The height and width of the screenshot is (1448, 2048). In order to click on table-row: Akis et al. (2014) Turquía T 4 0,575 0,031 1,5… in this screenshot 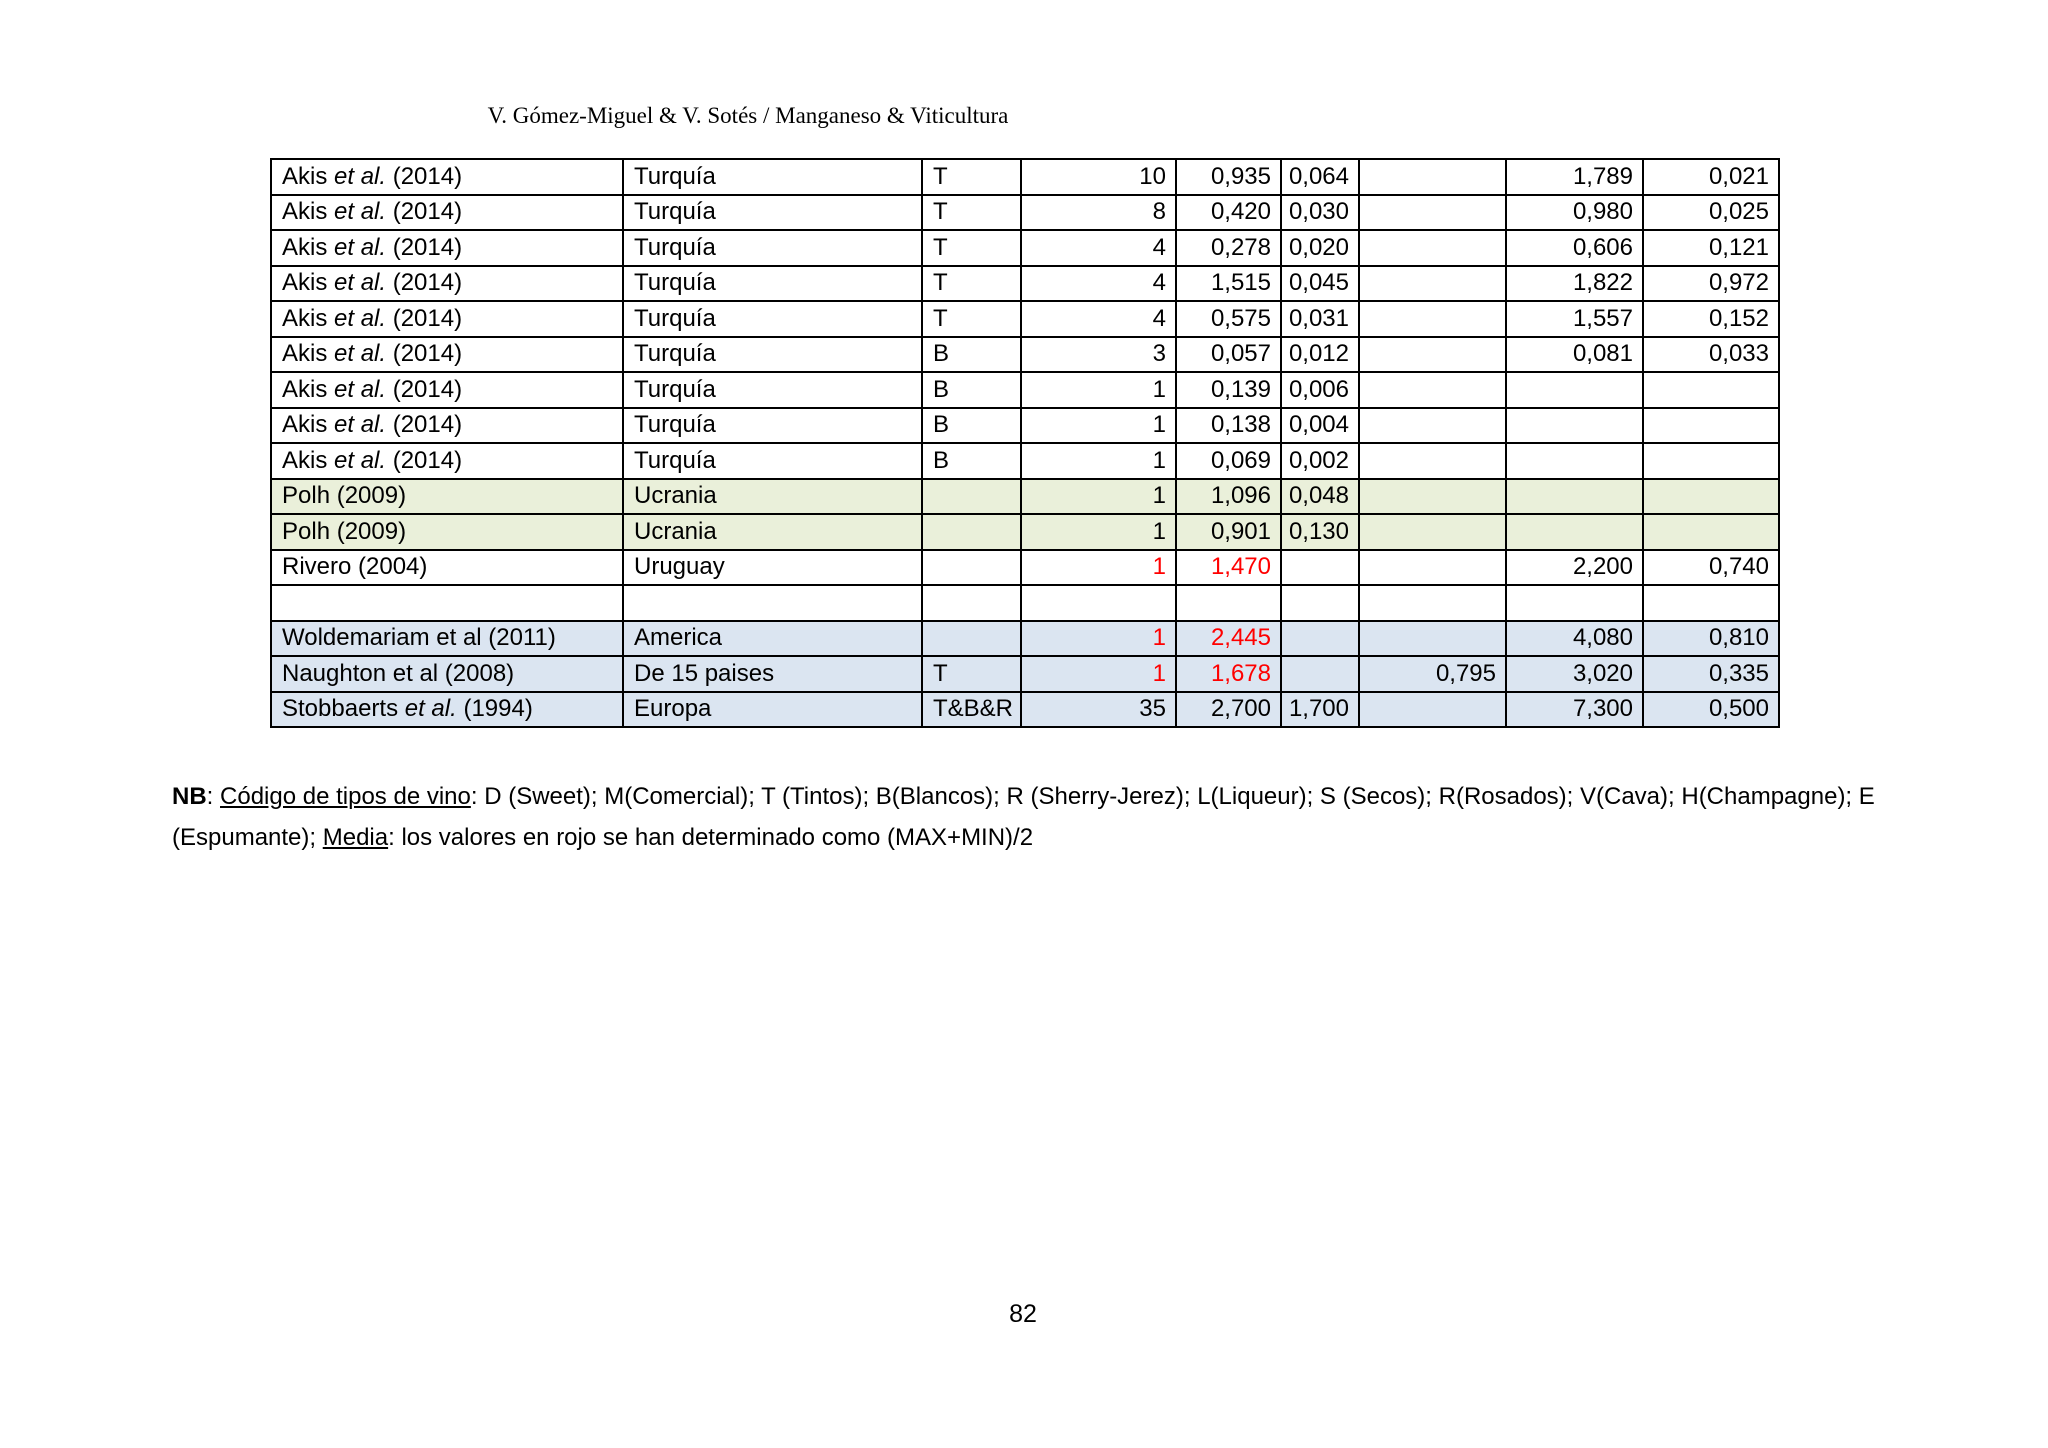, I will do `click(1025, 319)`.